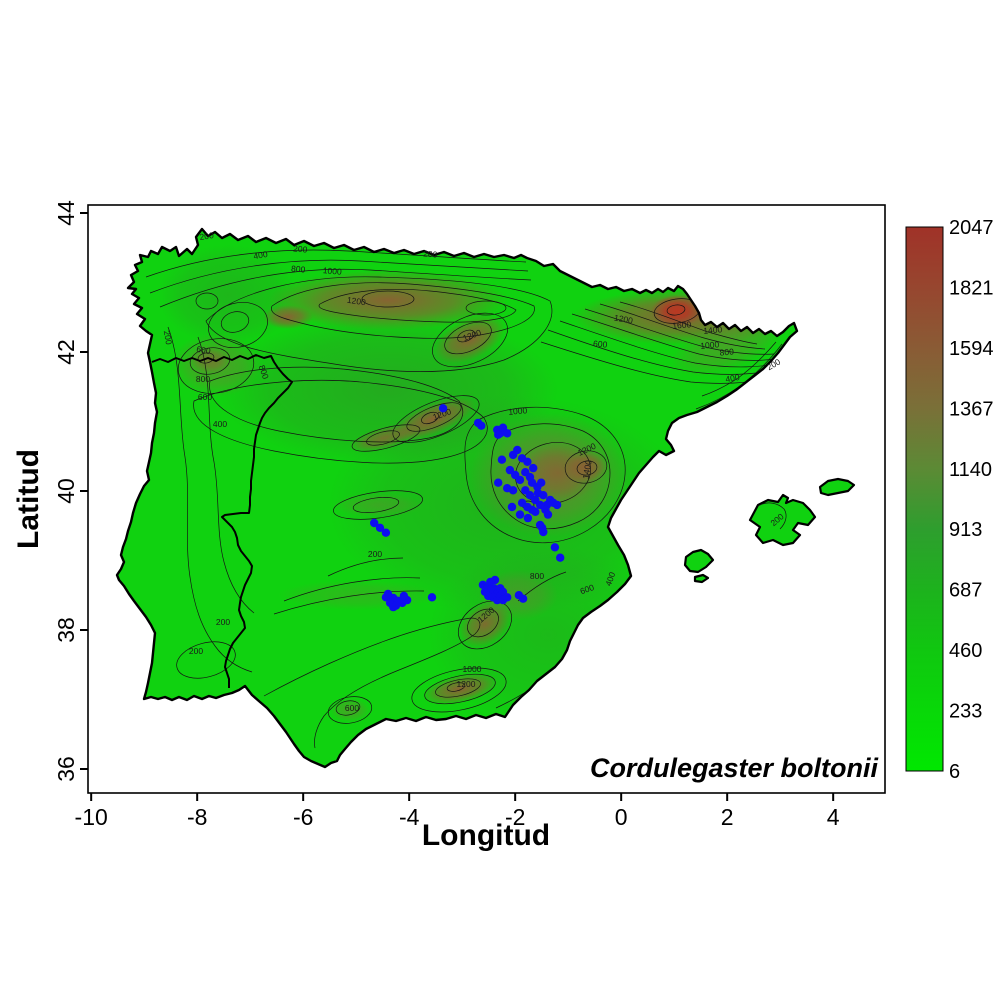 The width and height of the screenshot is (1000, 1000). Describe the element at coordinates (924, 499) in the screenshot. I see `legend-colorbar` at that location.